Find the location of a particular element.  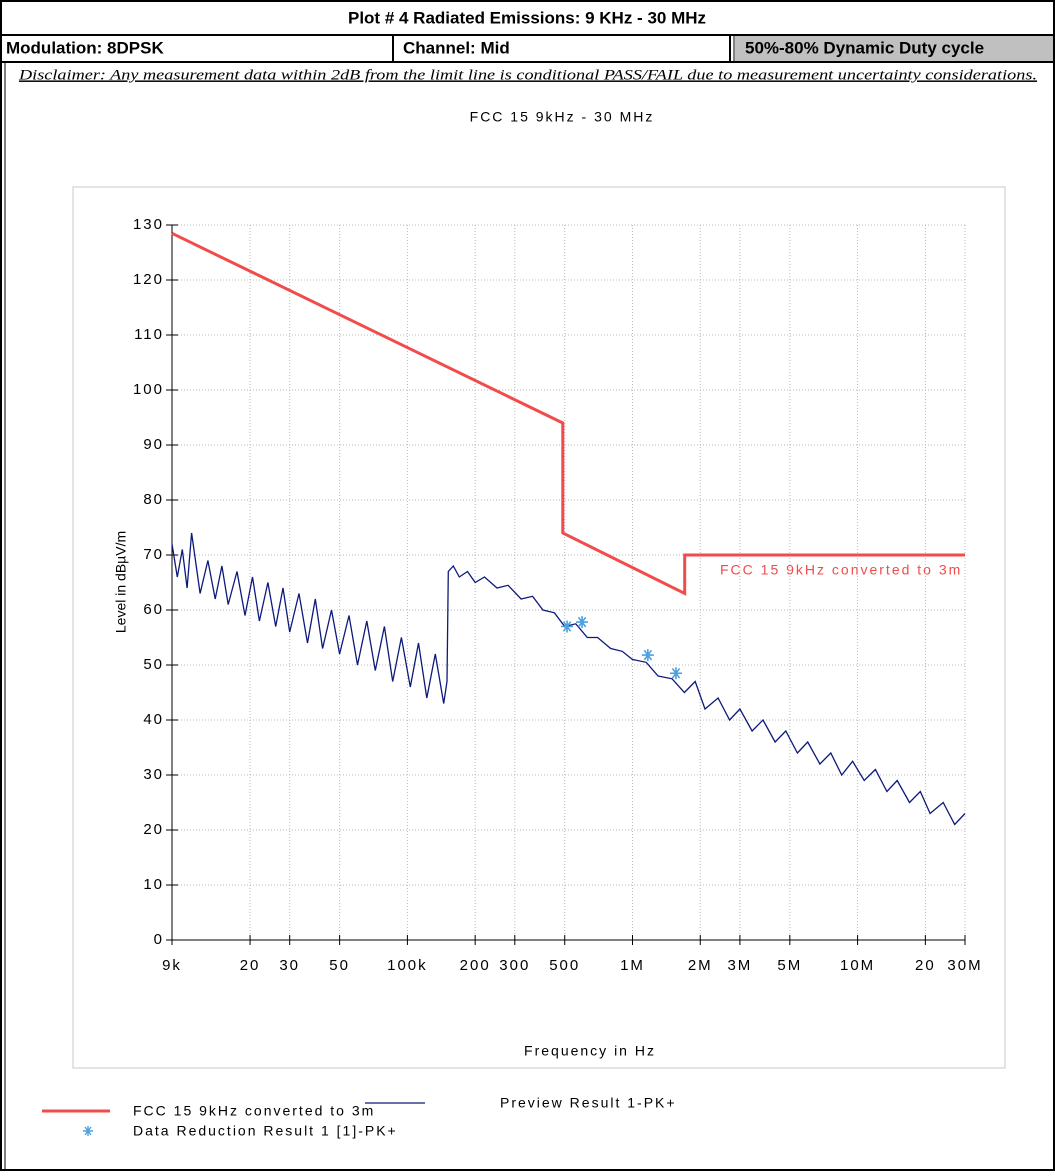

chart-title: FCC 15 9kHz - 30 MHz is located at coordinates (562, 117).